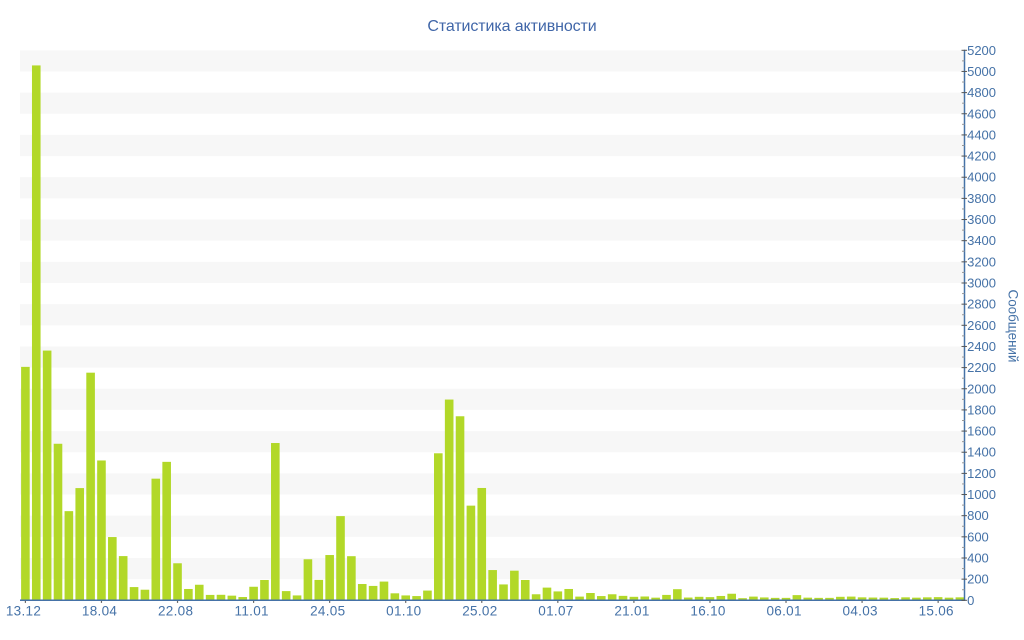  What do you see at coordinates (252, 610) in the screenshot?
I see `svg-text: 11.01` at bounding box center [252, 610].